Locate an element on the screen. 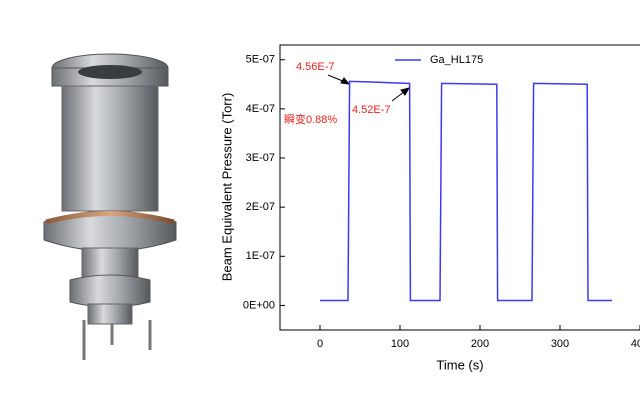 This screenshot has width=640, height=420. x-tick-label: 300 is located at coordinates (560, 344).